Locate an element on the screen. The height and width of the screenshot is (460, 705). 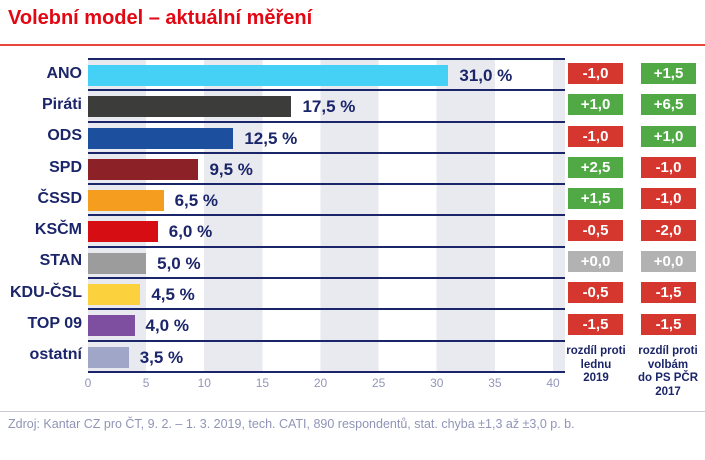
diff-column-header-jan2019: rozdíl proti lednu 2019 is located at coordinates (596, 364).